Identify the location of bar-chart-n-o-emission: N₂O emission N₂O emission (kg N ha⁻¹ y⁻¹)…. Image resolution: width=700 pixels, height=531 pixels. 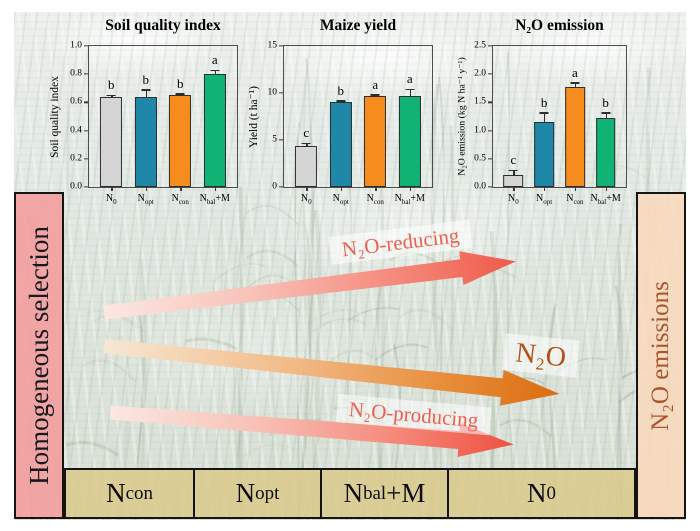
(542, 111).